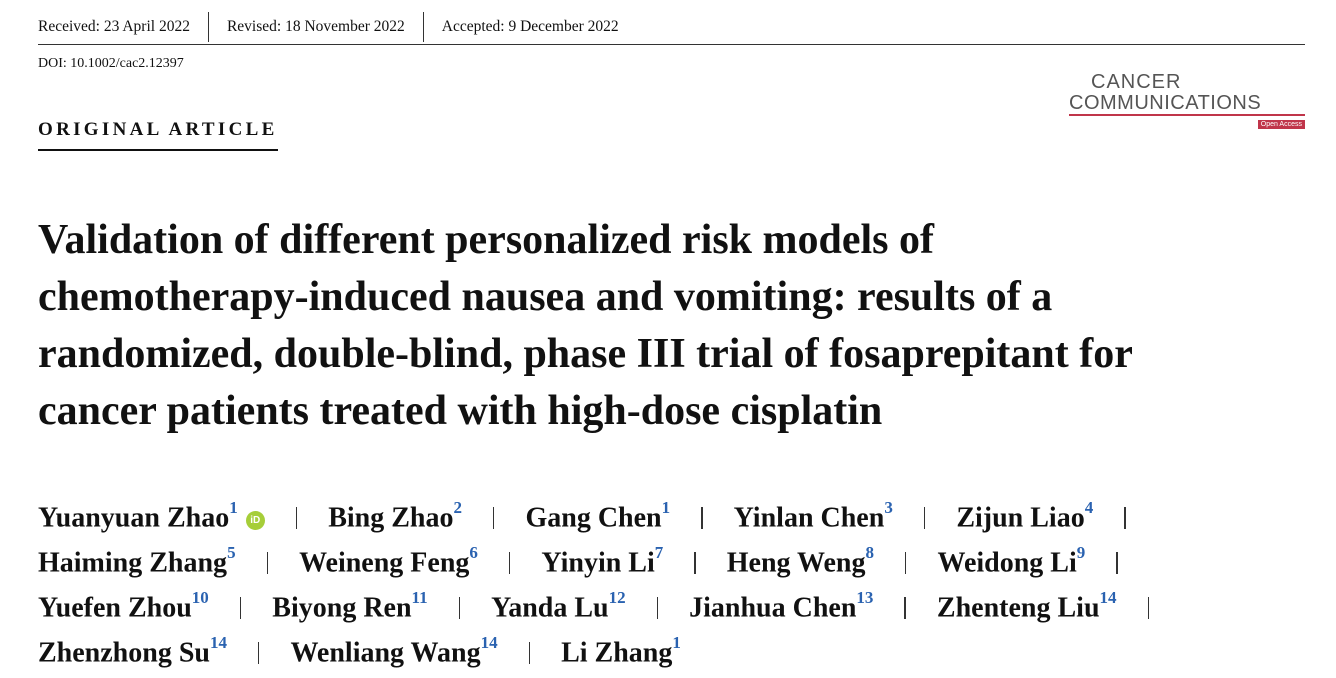 This screenshot has height=678, width=1336. I want to click on affiliation: 7, so click(659, 552).